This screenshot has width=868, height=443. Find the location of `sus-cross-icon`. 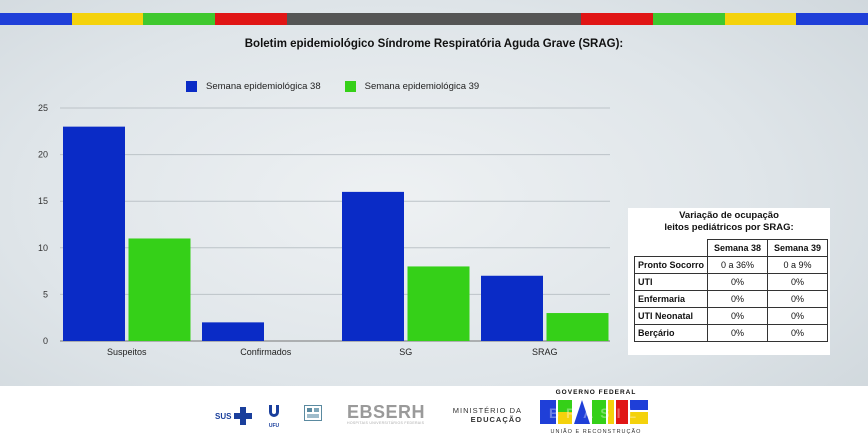

sus-cross-icon is located at coordinates (243, 416).